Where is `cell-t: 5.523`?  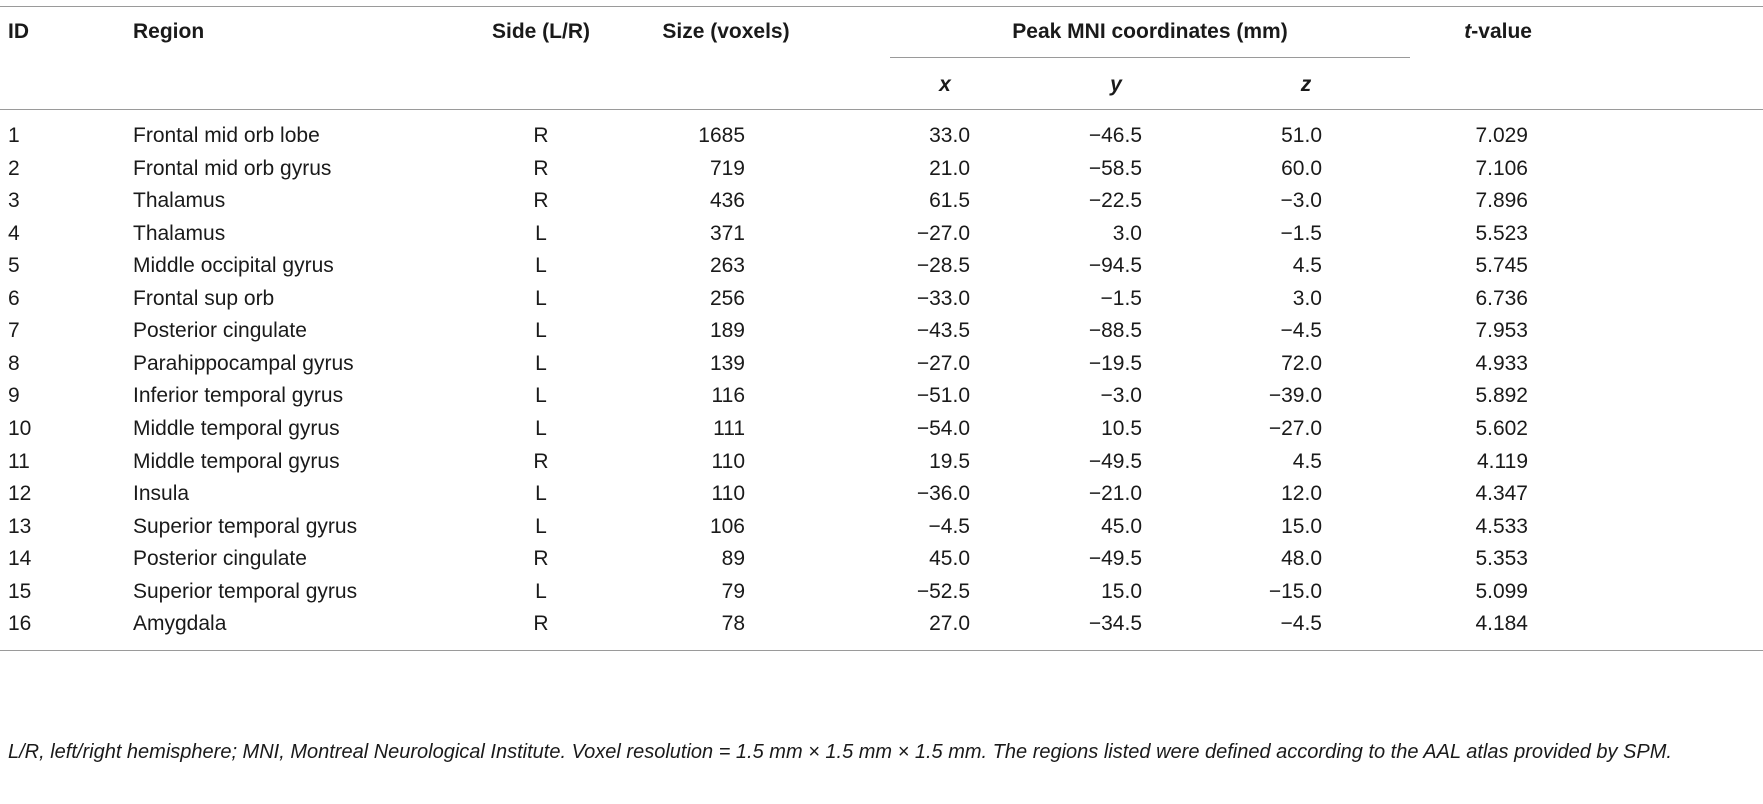 cell-t: 5.523 is located at coordinates (1501, 233).